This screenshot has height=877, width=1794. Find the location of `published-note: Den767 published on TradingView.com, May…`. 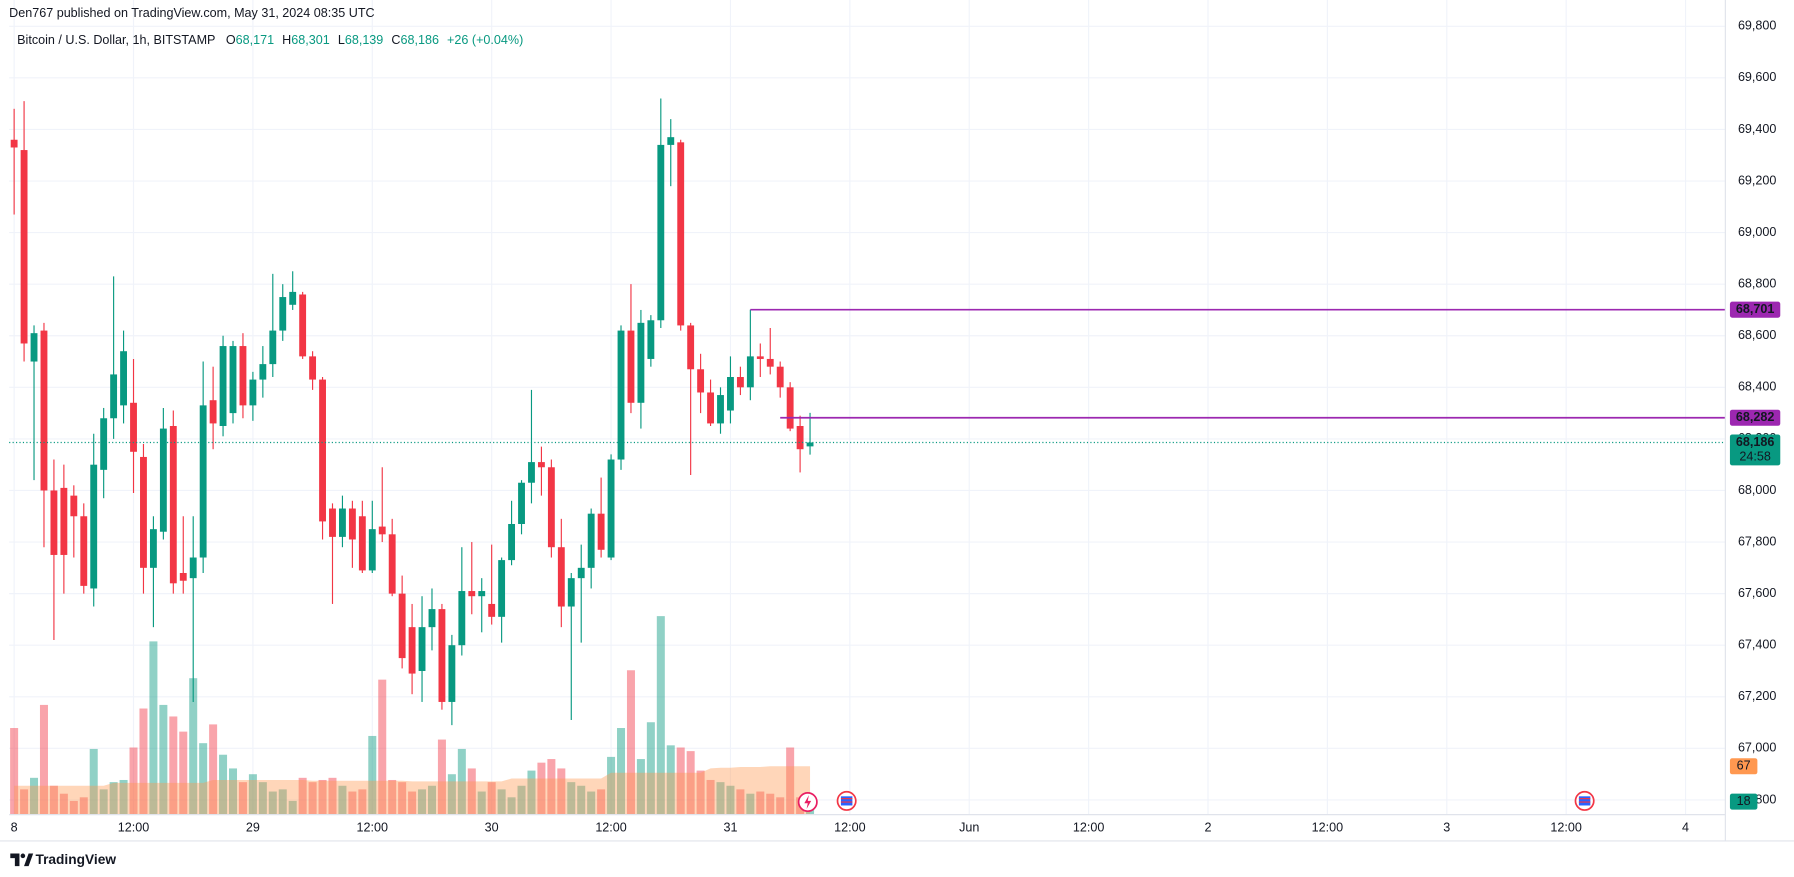

published-note: Den767 published on TradingView.com, May… is located at coordinates (191, 13).